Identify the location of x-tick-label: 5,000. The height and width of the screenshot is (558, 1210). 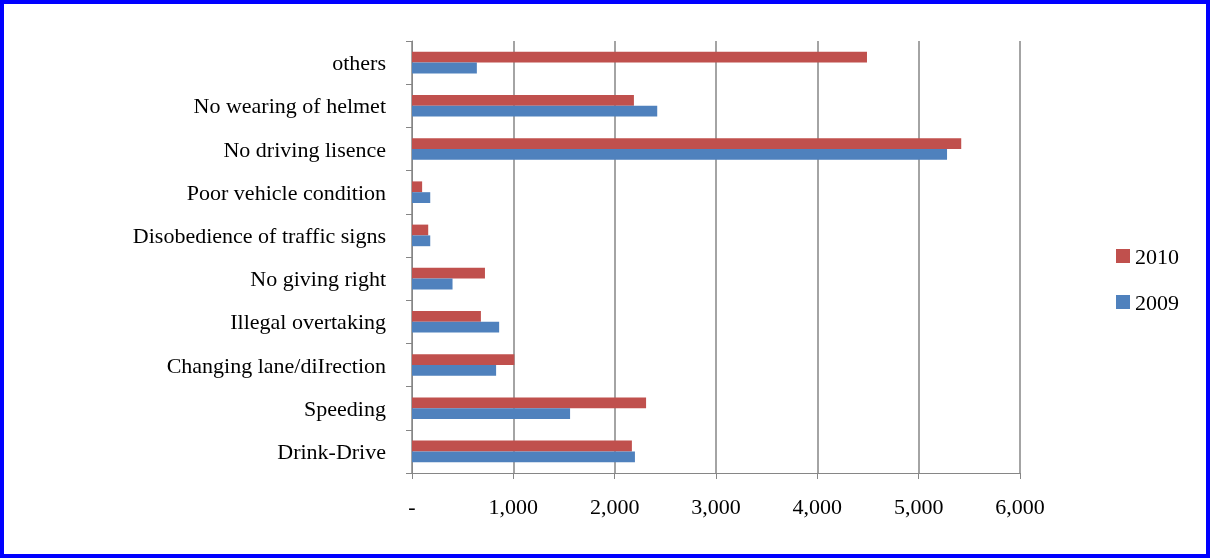
(918, 506).